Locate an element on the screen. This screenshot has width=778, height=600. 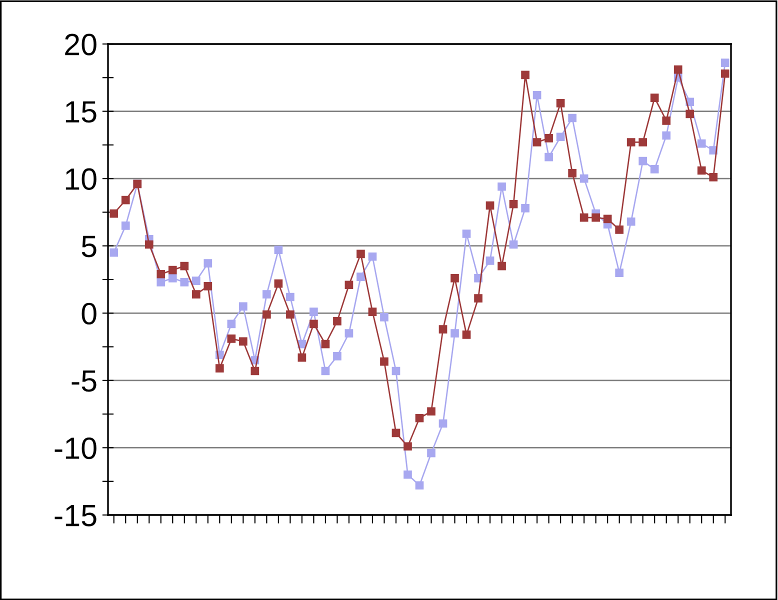
y-tick-label: -15 is located at coordinates (75, 515).